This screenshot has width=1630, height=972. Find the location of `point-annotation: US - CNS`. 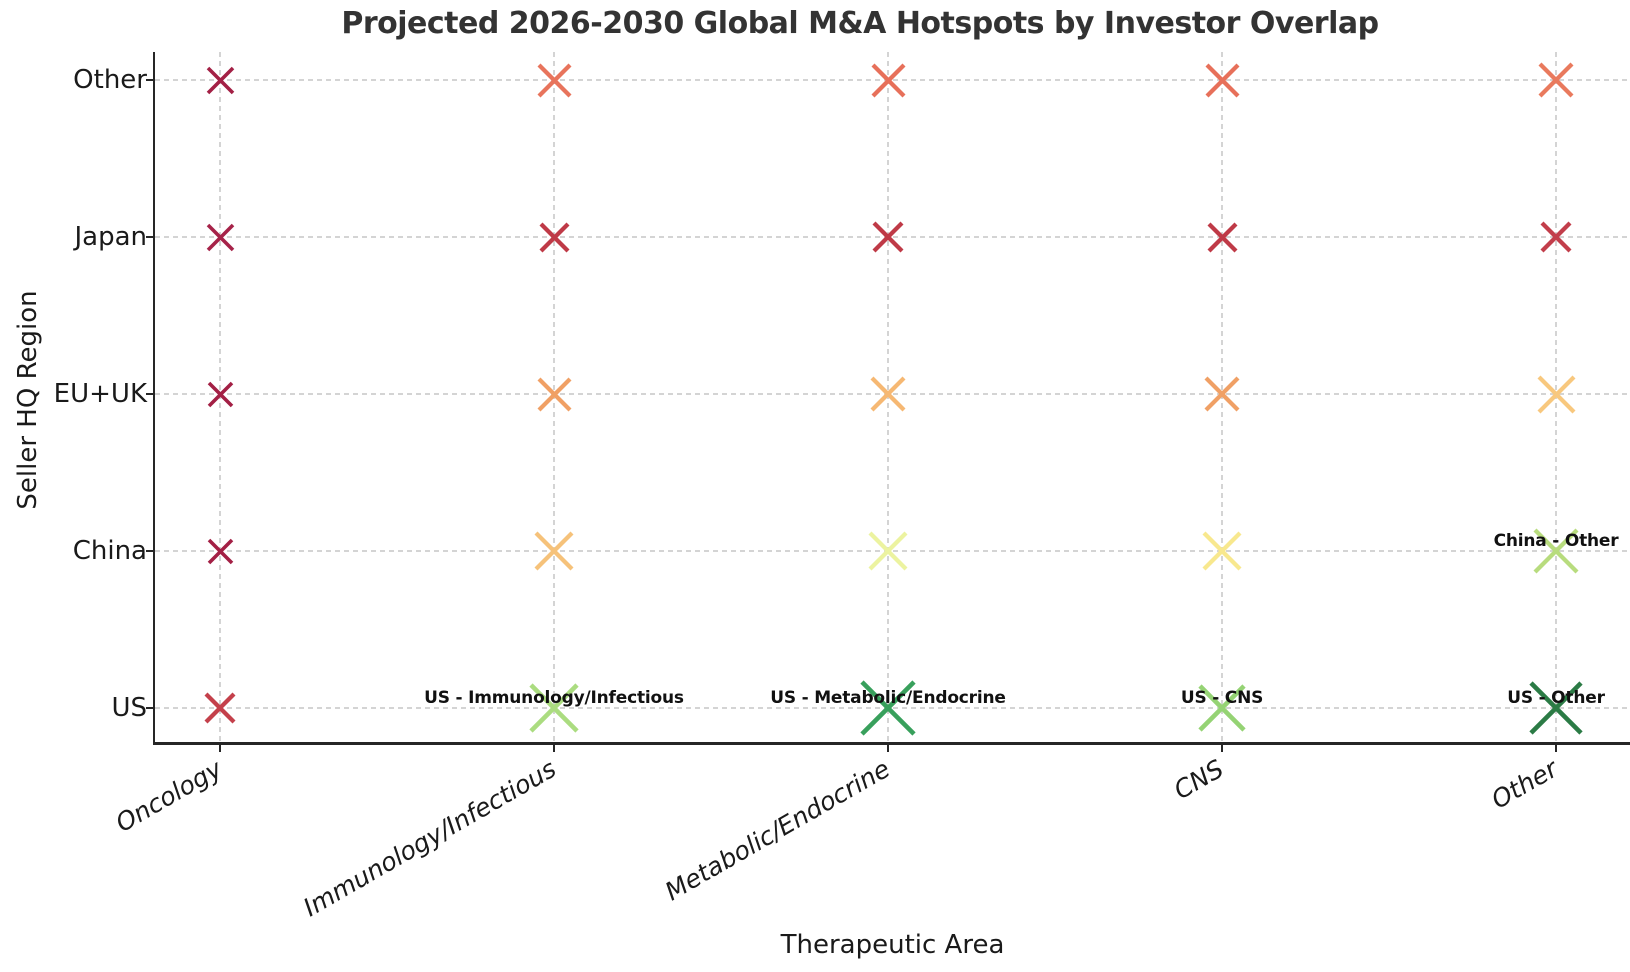

point-annotation: US - CNS is located at coordinates (1222, 698).